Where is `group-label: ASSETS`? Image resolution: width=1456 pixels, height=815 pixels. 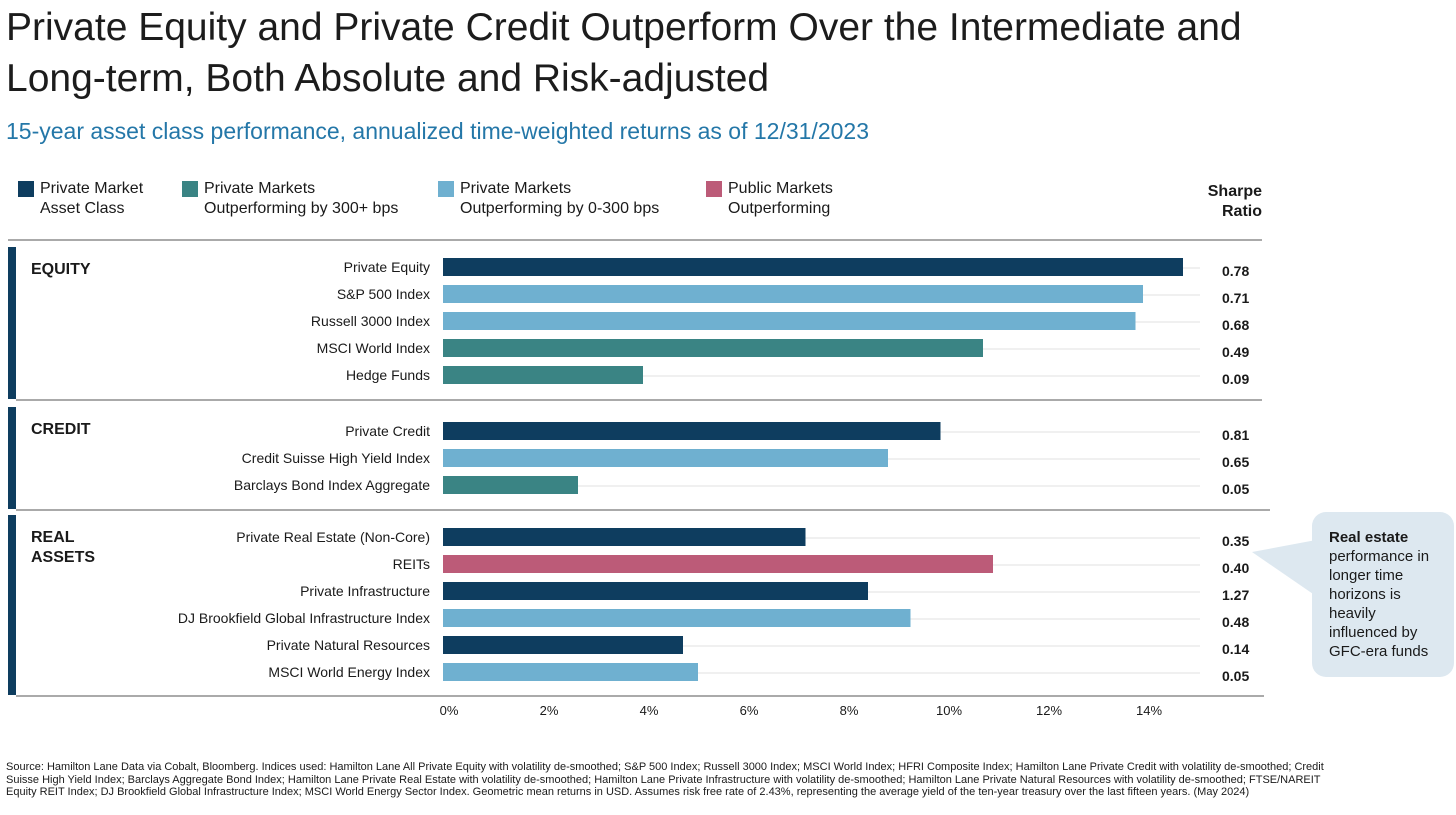
group-label: ASSETS is located at coordinates (63, 557).